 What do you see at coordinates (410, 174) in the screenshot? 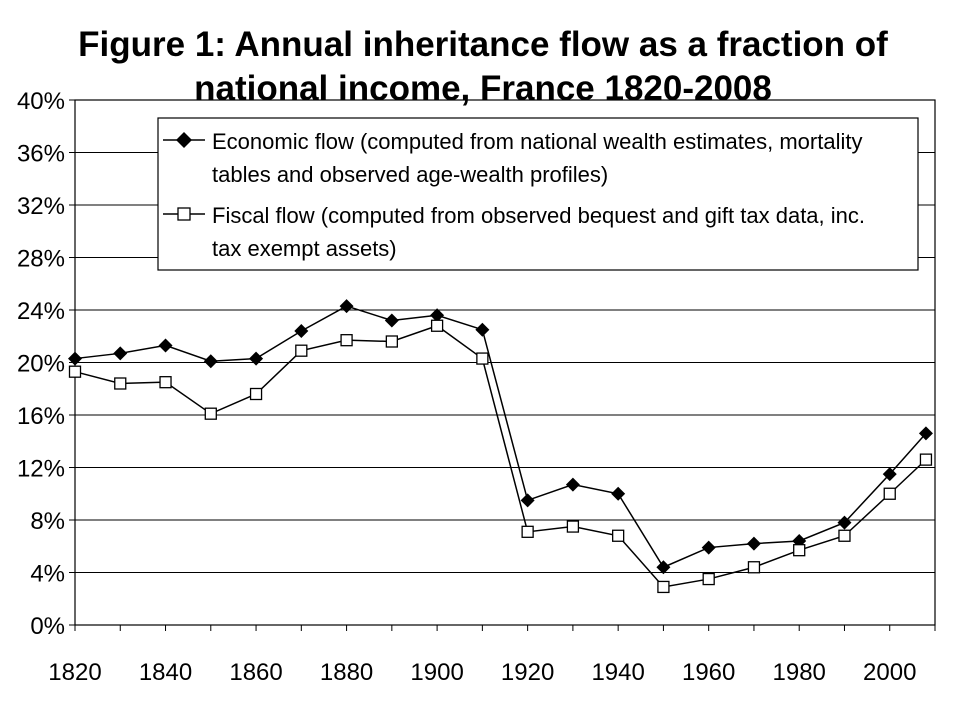
I see `legend-economic-label-line2: tables and observed age-wealth profiles)` at bounding box center [410, 174].